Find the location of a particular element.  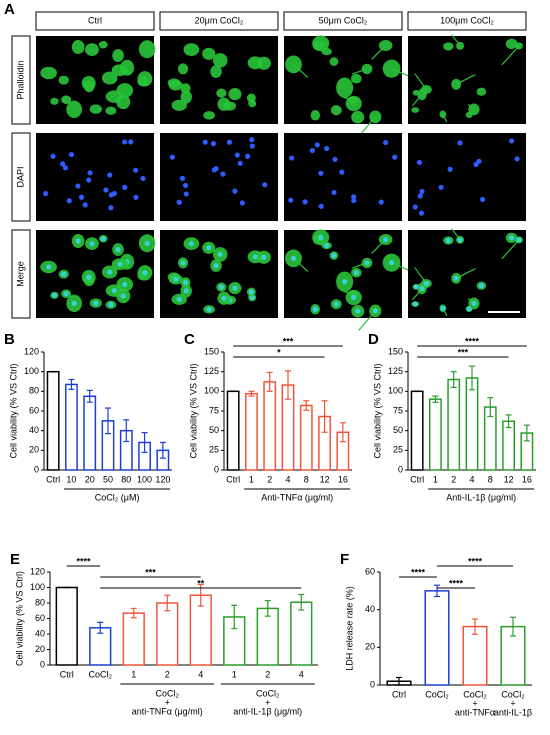

column-header: 100μm CoCl₂ is located at coordinates (467, 20).